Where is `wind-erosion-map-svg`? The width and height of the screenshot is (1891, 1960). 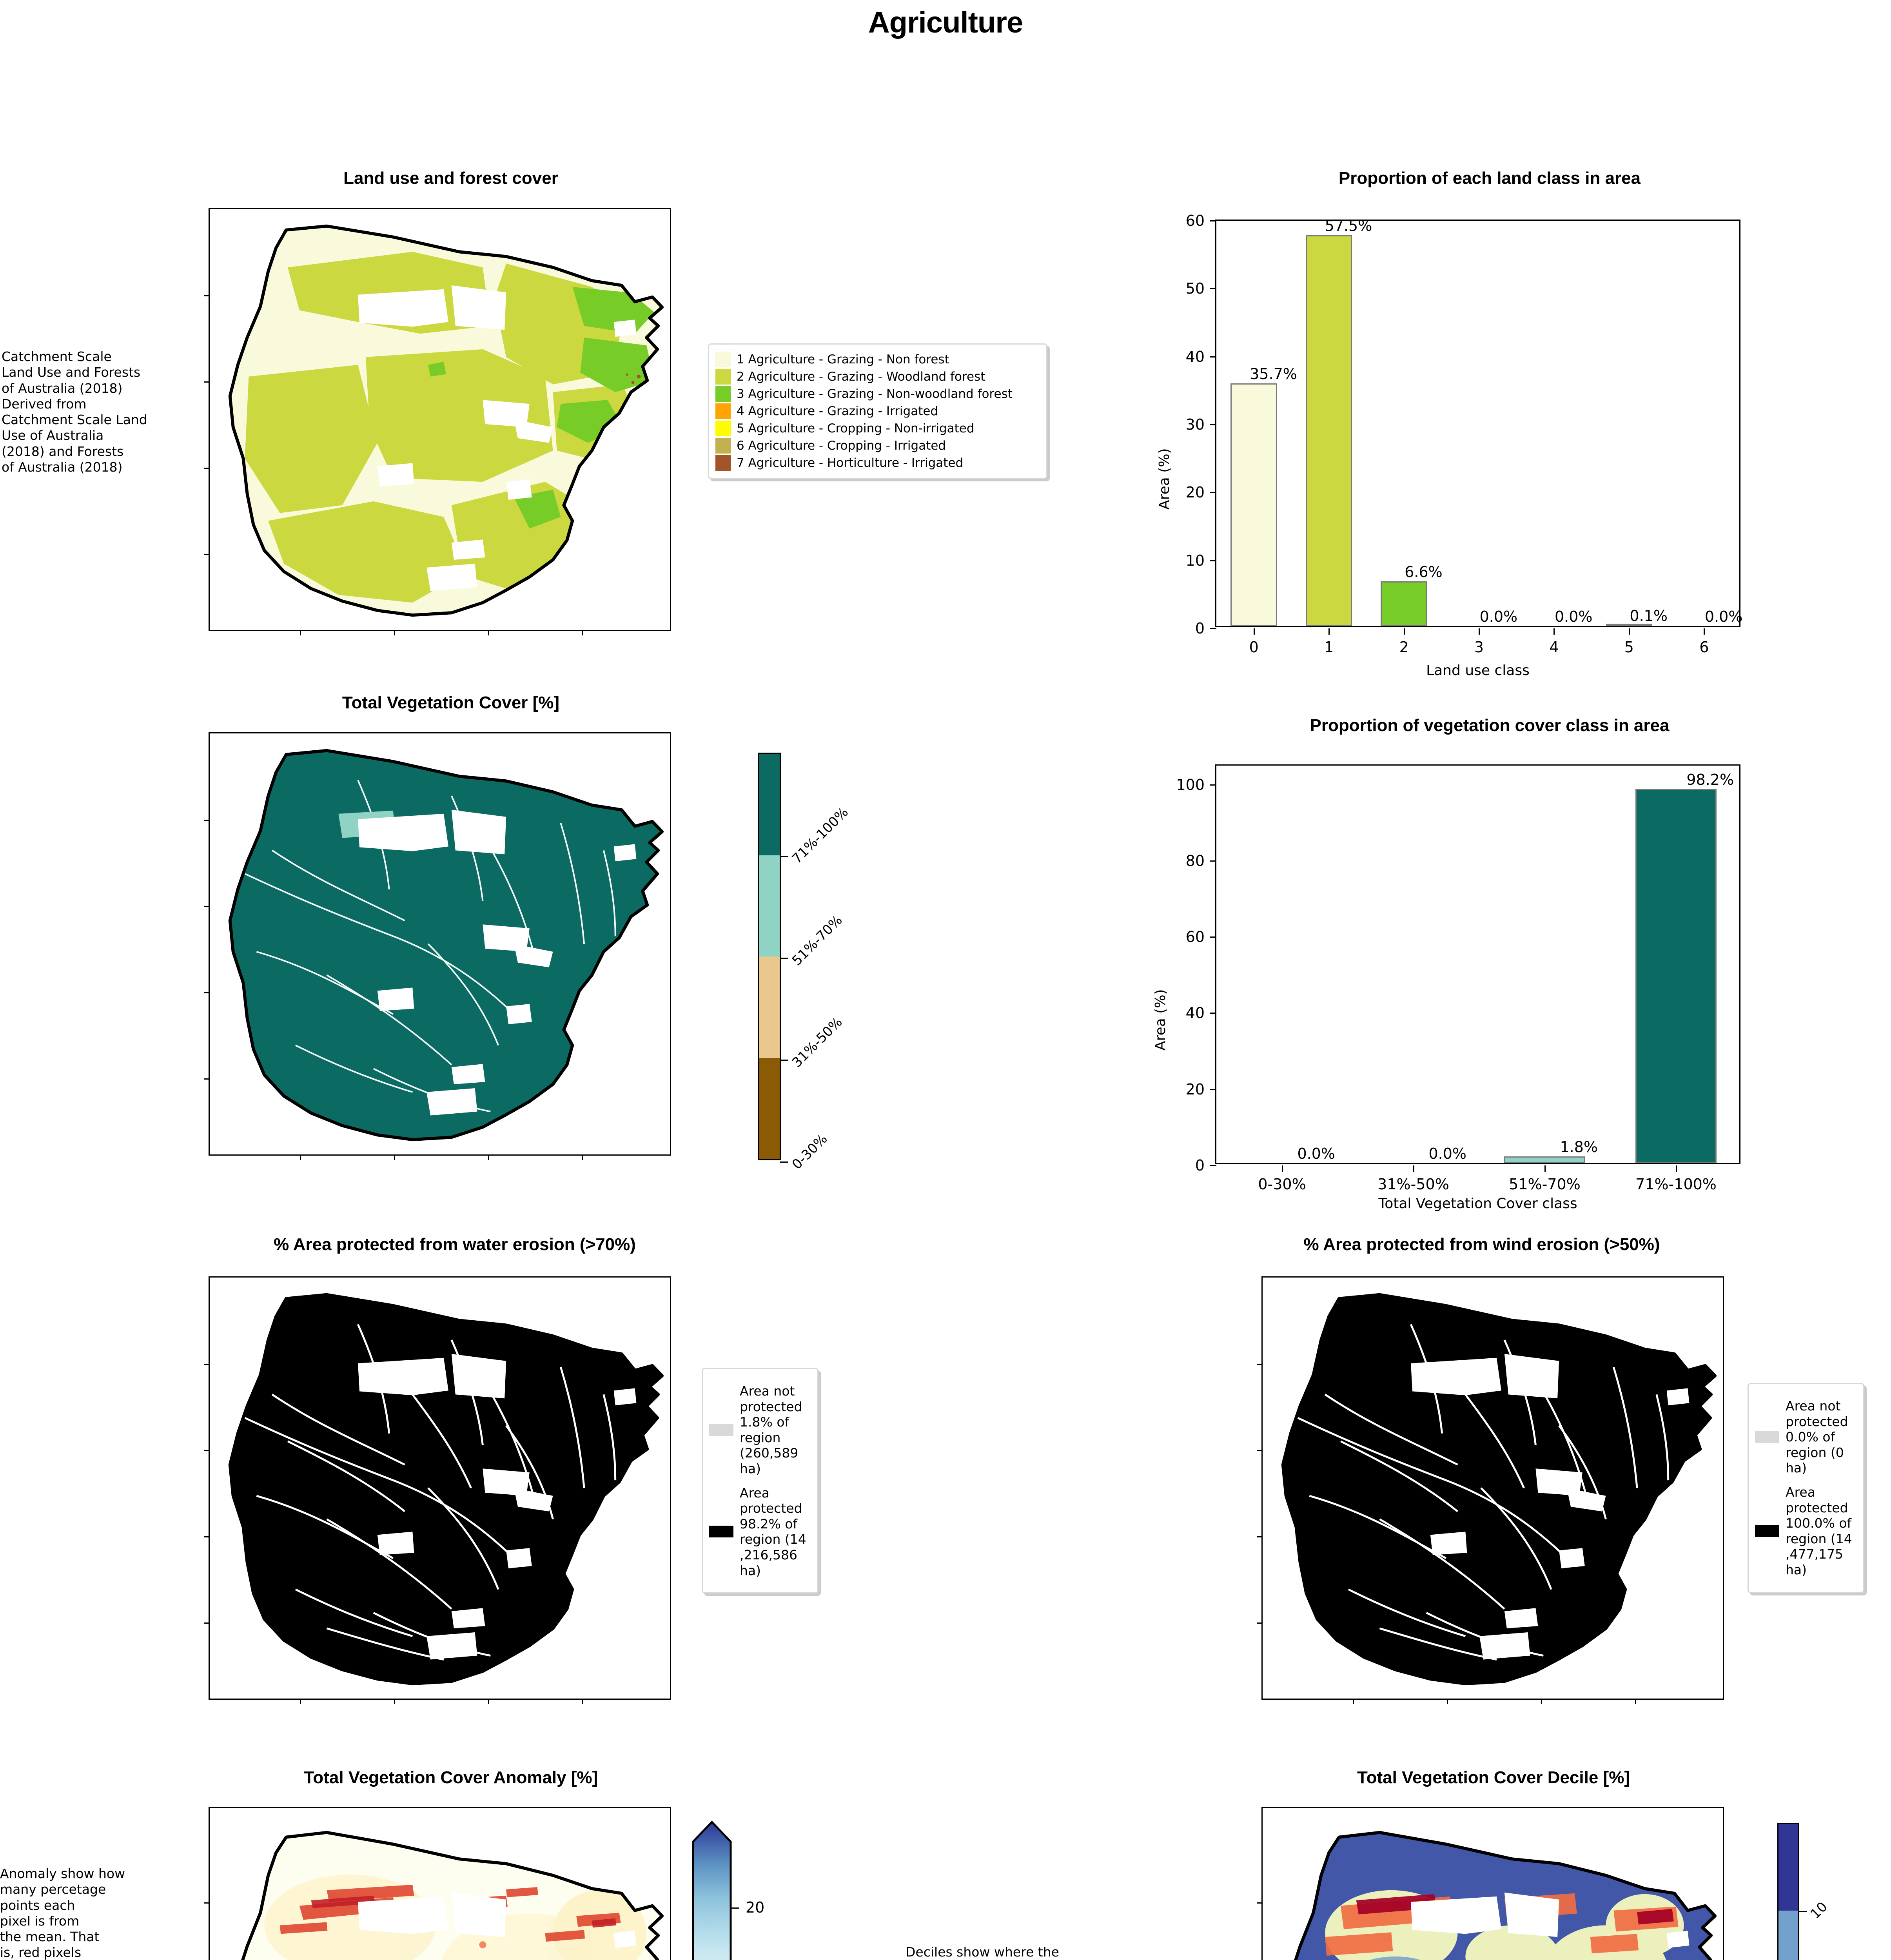
wind-erosion-map-svg is located at coordinates (1499, 1489).